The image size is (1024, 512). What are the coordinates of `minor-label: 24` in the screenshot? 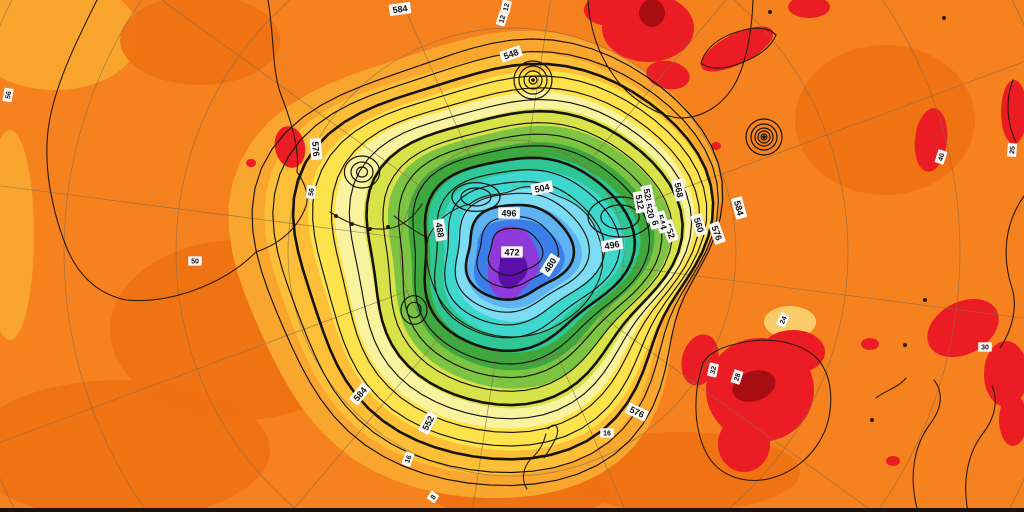 It's located at (783, 320).